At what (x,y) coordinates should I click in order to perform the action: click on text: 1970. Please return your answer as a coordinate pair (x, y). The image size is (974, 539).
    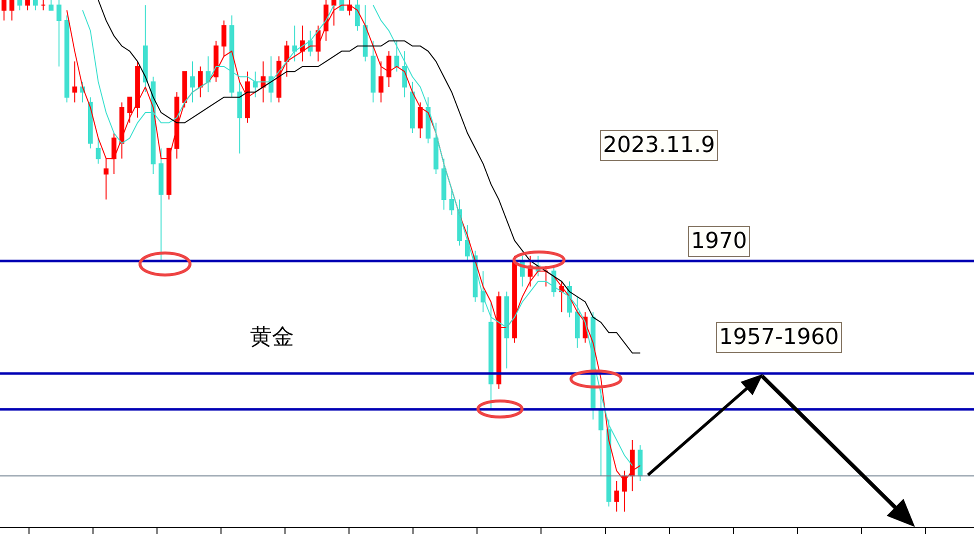
    Looking at the image, I should click on (719, 241).